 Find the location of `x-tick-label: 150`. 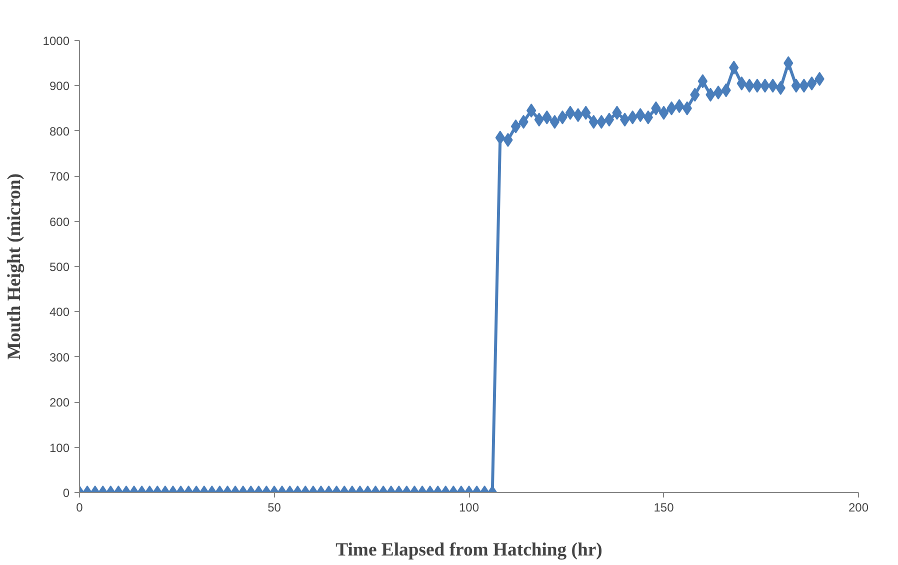

x-tick-label: 150 is located at coordinates (664, 507).